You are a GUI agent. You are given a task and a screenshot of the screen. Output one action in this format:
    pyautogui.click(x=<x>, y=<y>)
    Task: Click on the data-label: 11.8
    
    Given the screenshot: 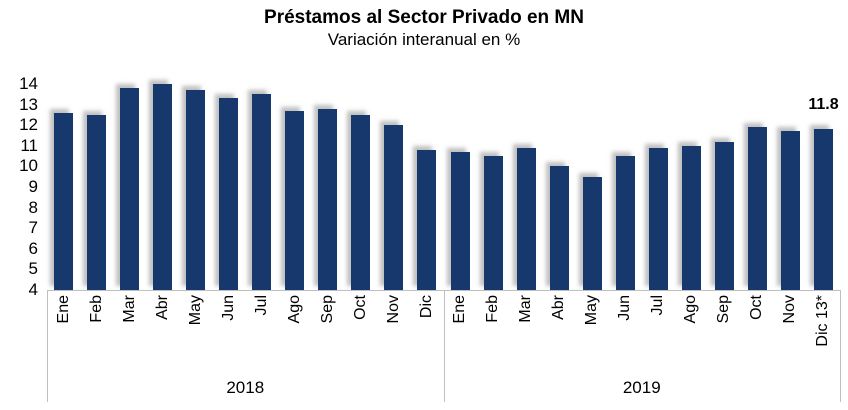 What is the action you would take?
    pyautogui.click(x=823, y=105)
    